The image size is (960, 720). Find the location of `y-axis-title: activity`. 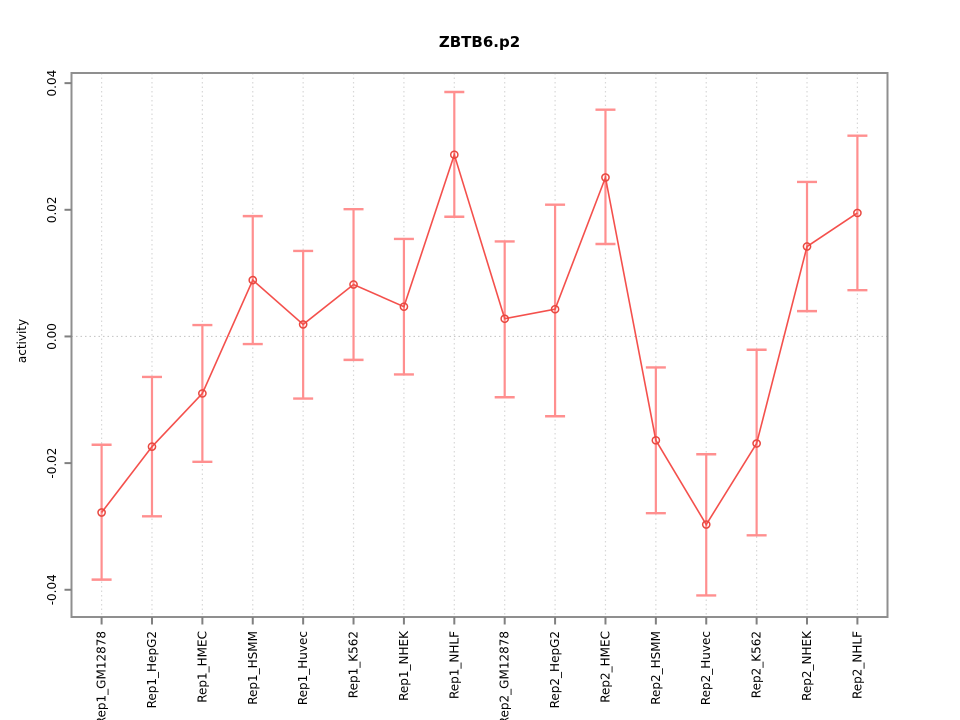

y-axis-title: activity is located at coordinates (22, 341).